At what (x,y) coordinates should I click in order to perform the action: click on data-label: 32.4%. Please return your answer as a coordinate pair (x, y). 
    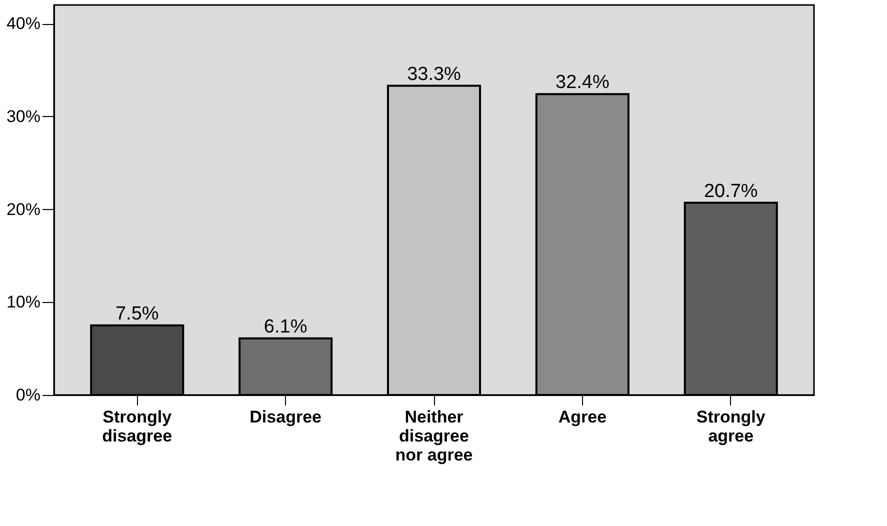
    Looking at the image, I should click on (583, 83).